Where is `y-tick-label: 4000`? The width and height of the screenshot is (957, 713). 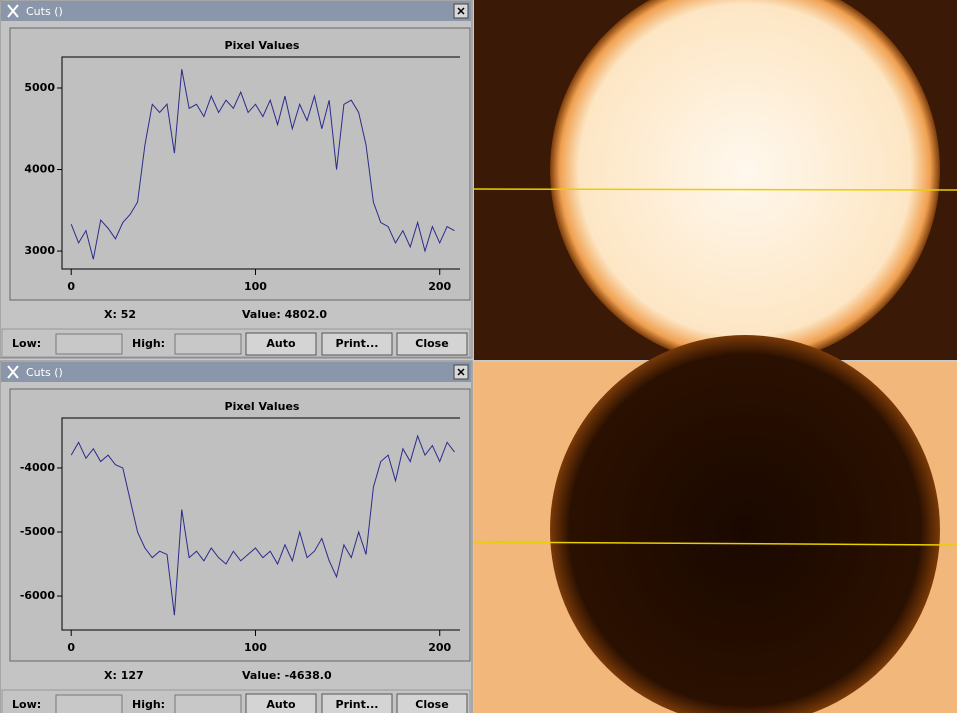
y-tick-label: 4000 is located at coordinates (39, 169).